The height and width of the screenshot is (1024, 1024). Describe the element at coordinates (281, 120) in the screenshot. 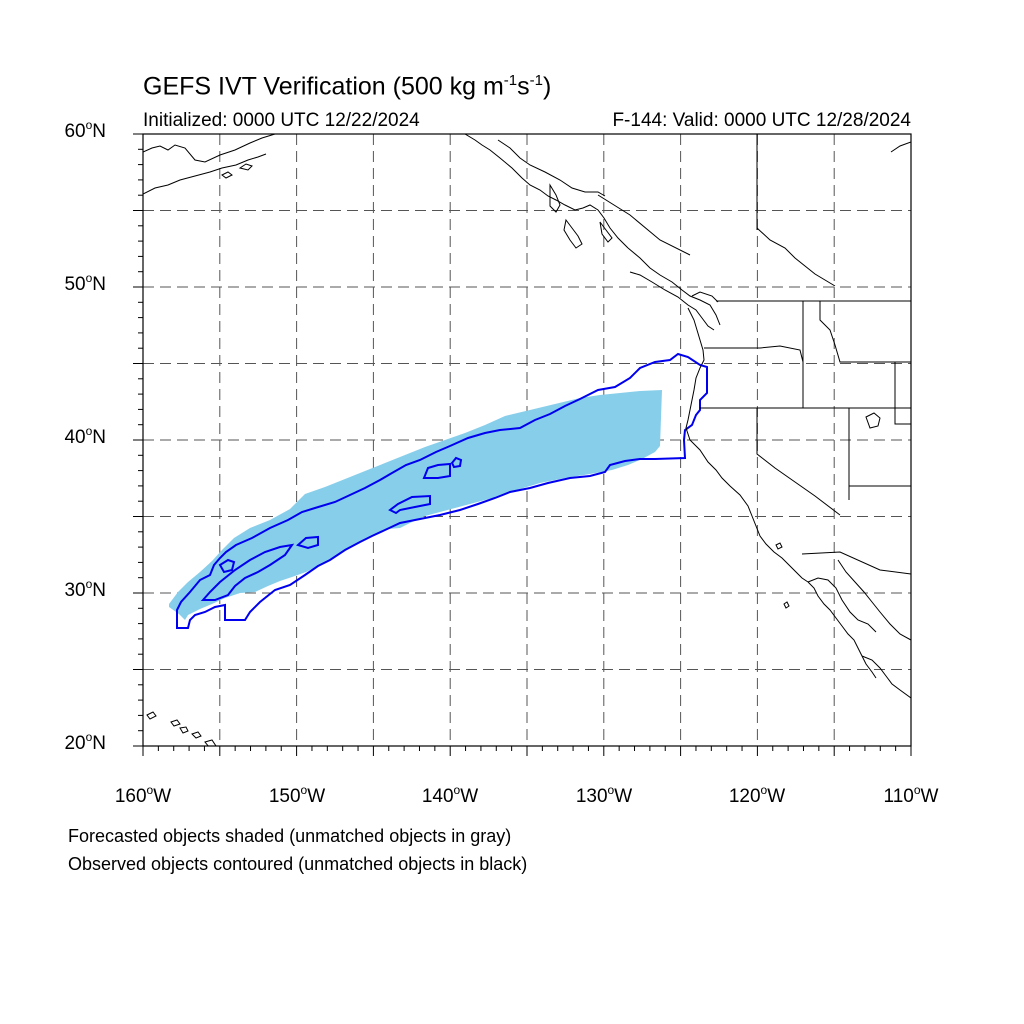

I see `initialized-label: Initialized: 0000 UTC 12/22/2024` at that location.